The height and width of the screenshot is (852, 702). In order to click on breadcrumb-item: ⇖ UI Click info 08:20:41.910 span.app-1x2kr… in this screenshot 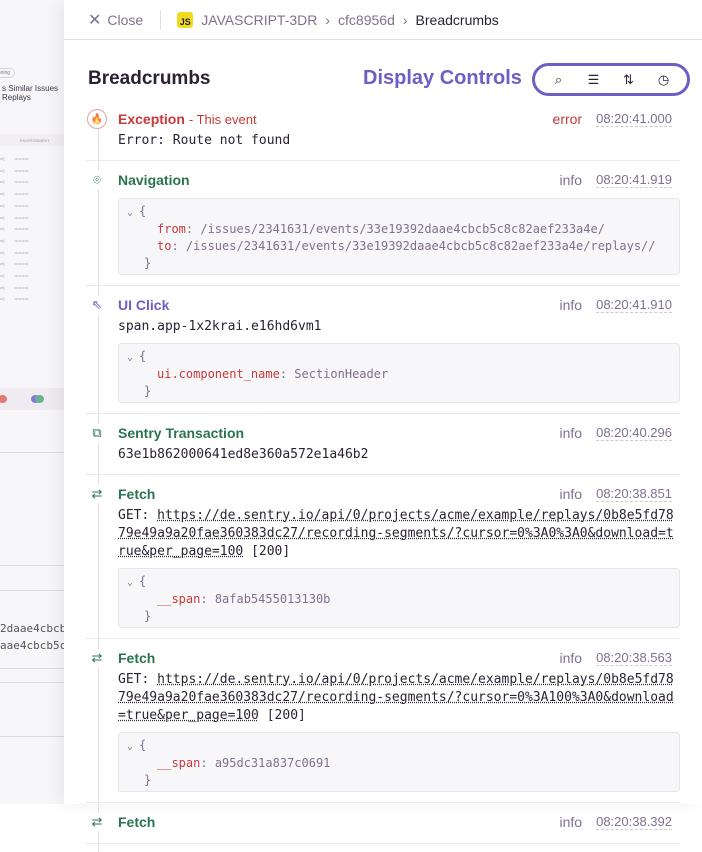, I will do `click(383, 354)`.